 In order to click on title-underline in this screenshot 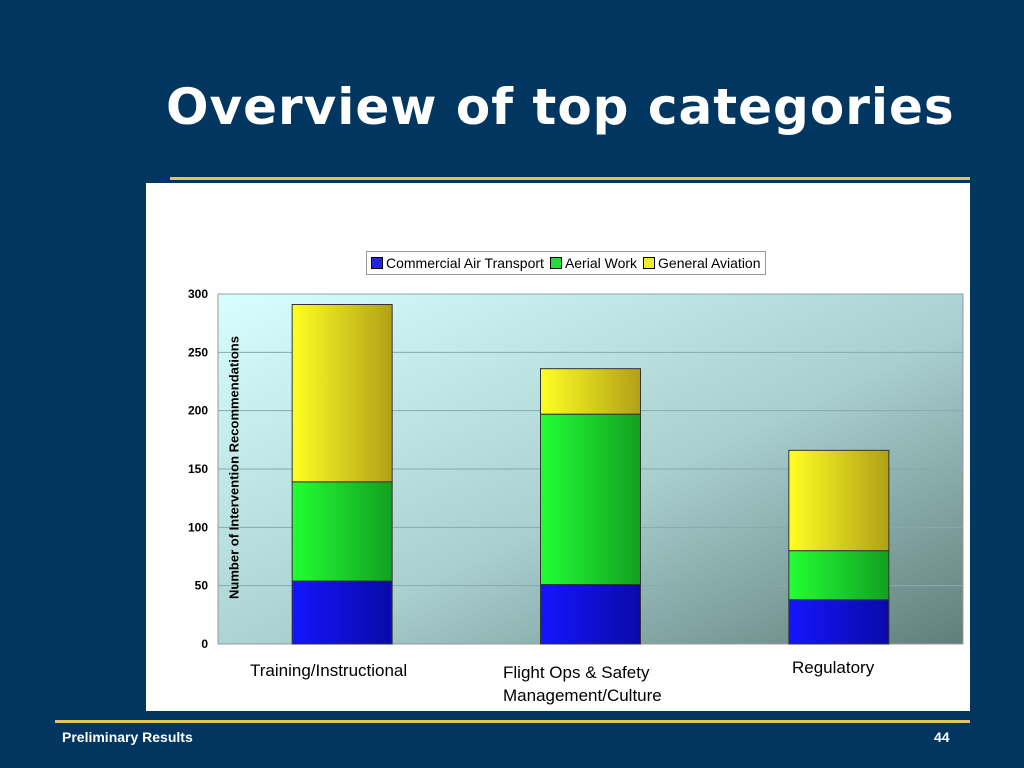, I will do `click(570, 178)`.